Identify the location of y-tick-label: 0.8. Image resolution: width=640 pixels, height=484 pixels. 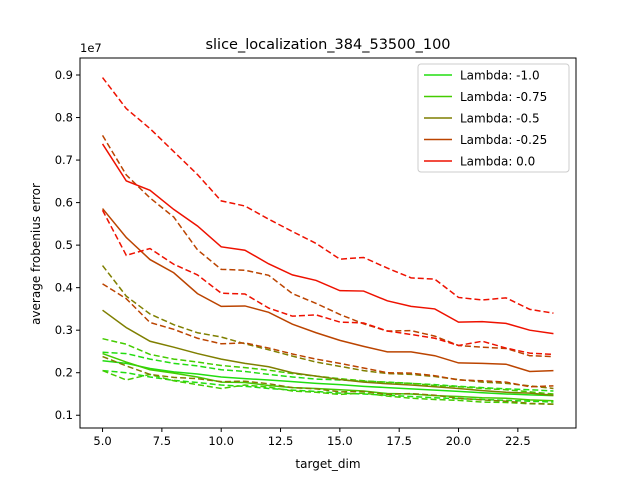
(64, 118).